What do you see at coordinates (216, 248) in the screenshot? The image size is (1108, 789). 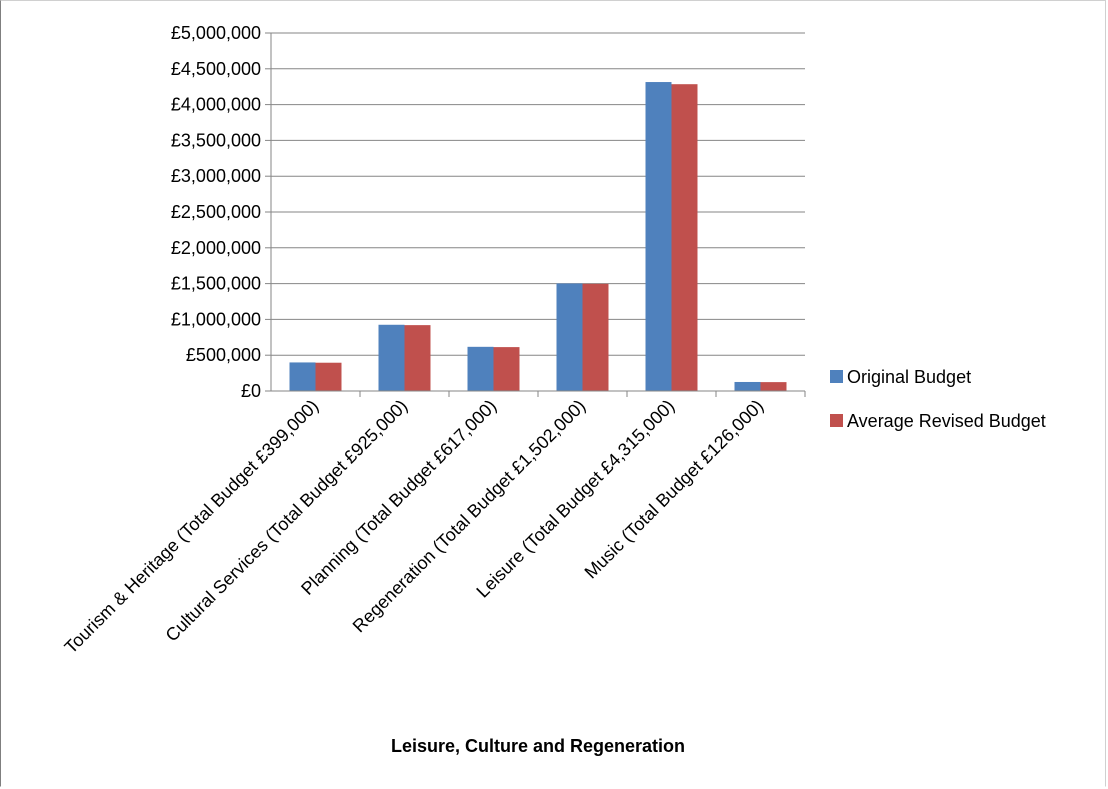 I see `y-tick-label: £2,000,000` at bounding box center [216, 248].